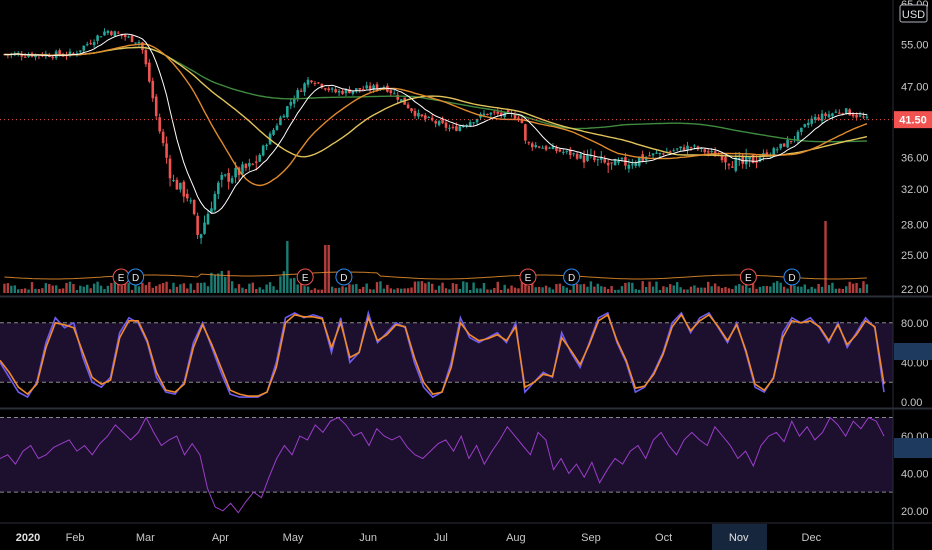  Describe the element at coordinates (419, 538) in the screenshot. I see `time-axis: 2020 Feb Mar Apr May Jun Jul Aug Sep Oct Nov Dec` at that location.